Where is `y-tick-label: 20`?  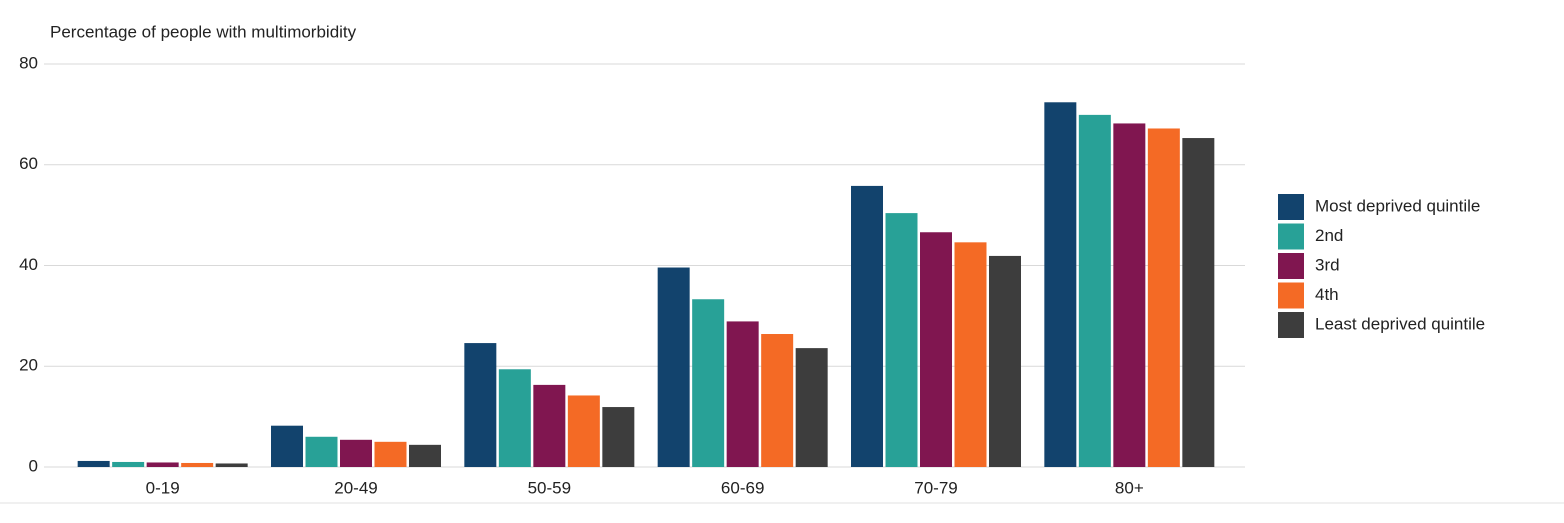
y-tick-label: 20 is located at coordinates (28, 365).